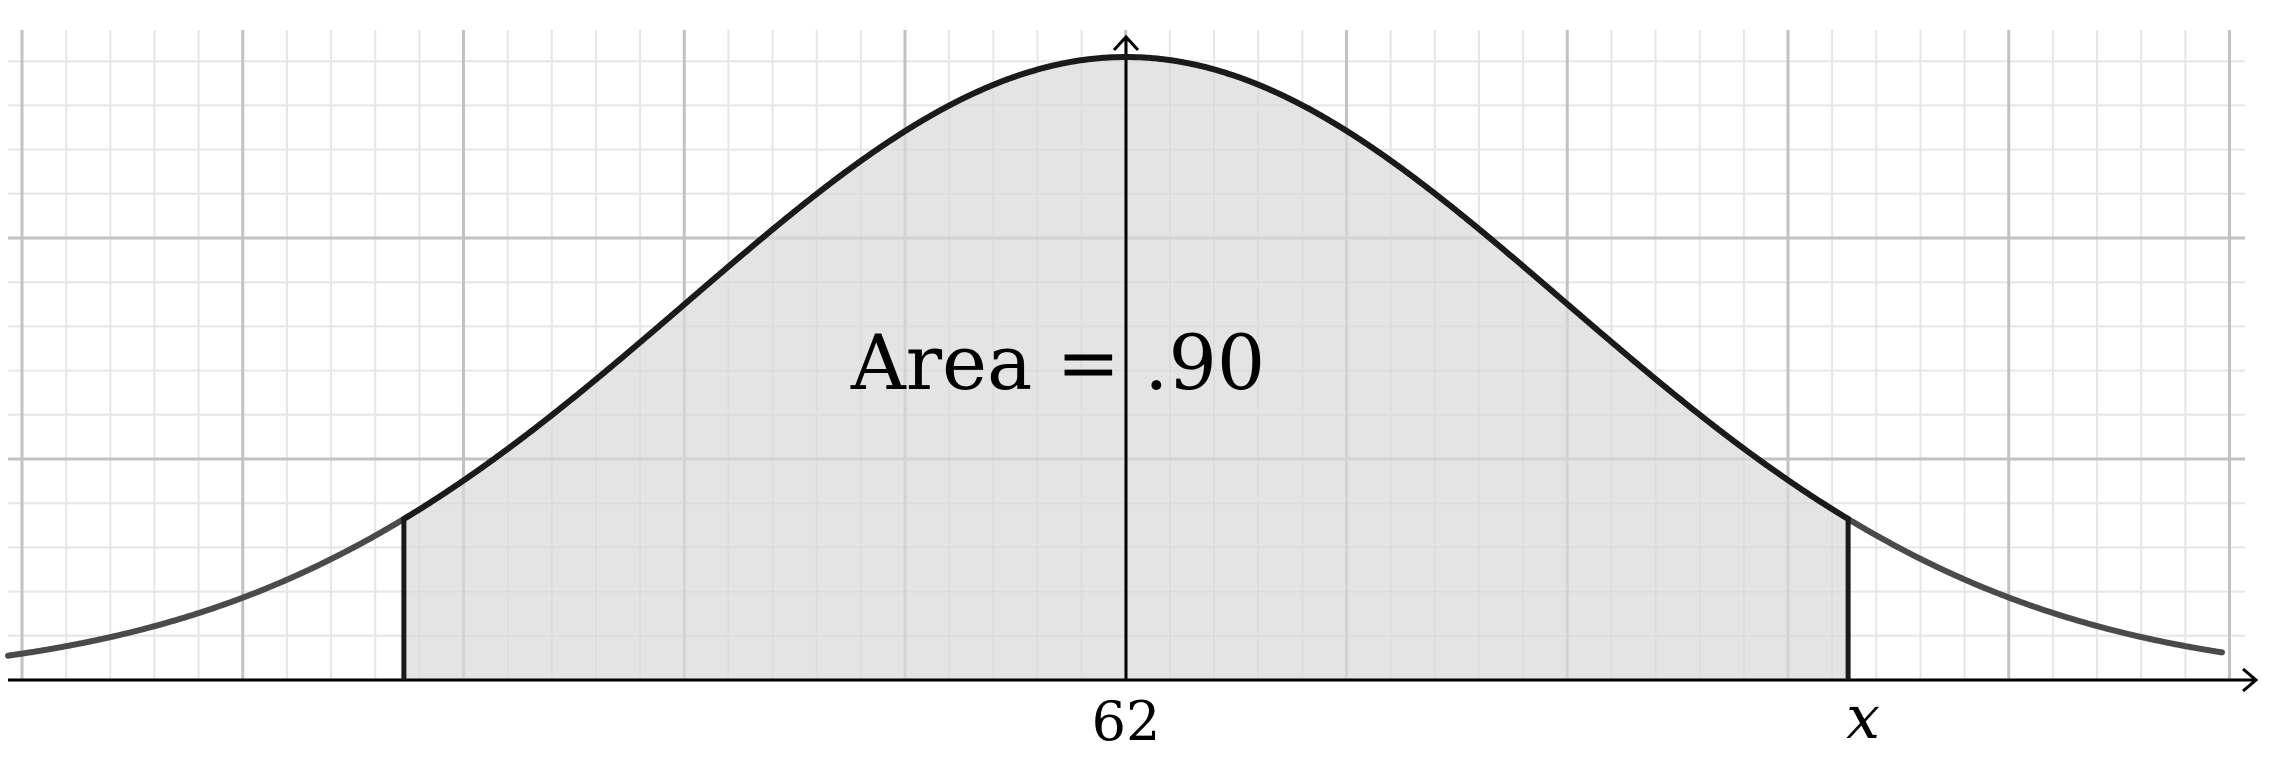 This screenshot has height=758, width=2270. I want to click on area-label: Area = .90, so click(1057, 362).